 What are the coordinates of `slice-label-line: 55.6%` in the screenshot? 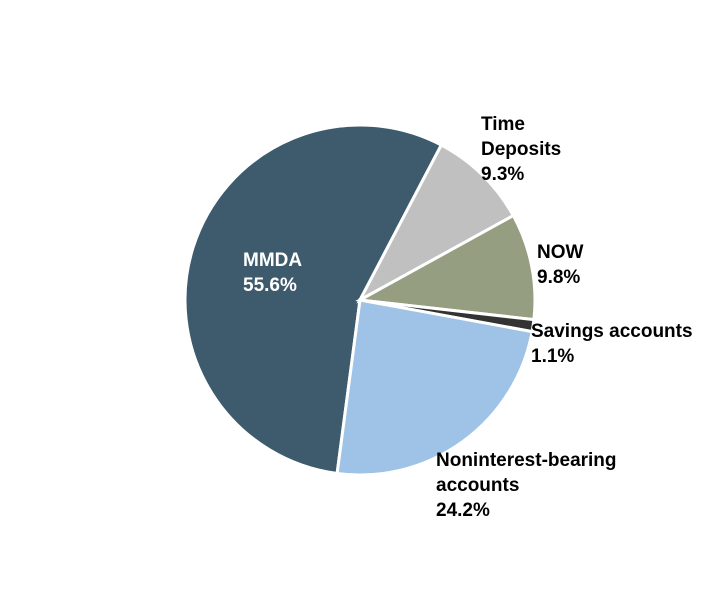 It's located at (270, 285).